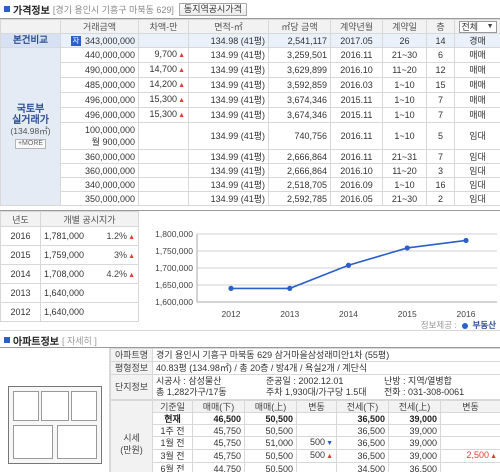 The width and height of the screenshot is (500, 472). I want to click on floor-plan-frame, so click(55, 425).